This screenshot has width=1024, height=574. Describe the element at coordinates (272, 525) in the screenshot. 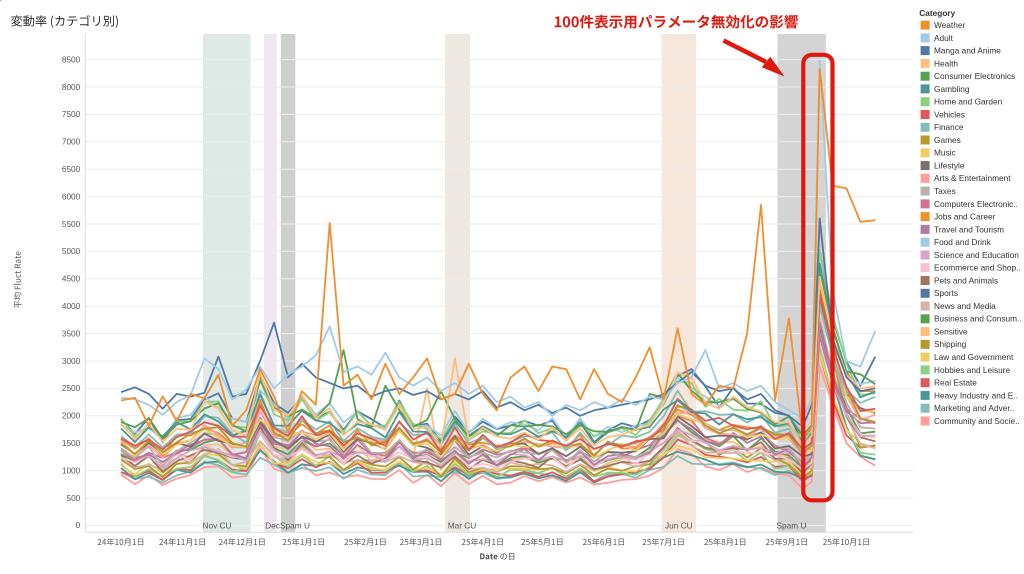

I see `svg-text: Dec` at that location.